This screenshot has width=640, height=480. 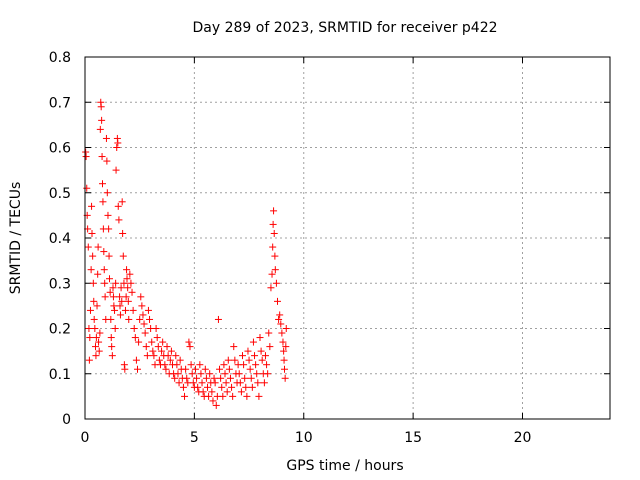 What do you see at coordinates (85, 438) in the screenshot?
I see `x-tick-label: 0` at bounding box center [85, 438].